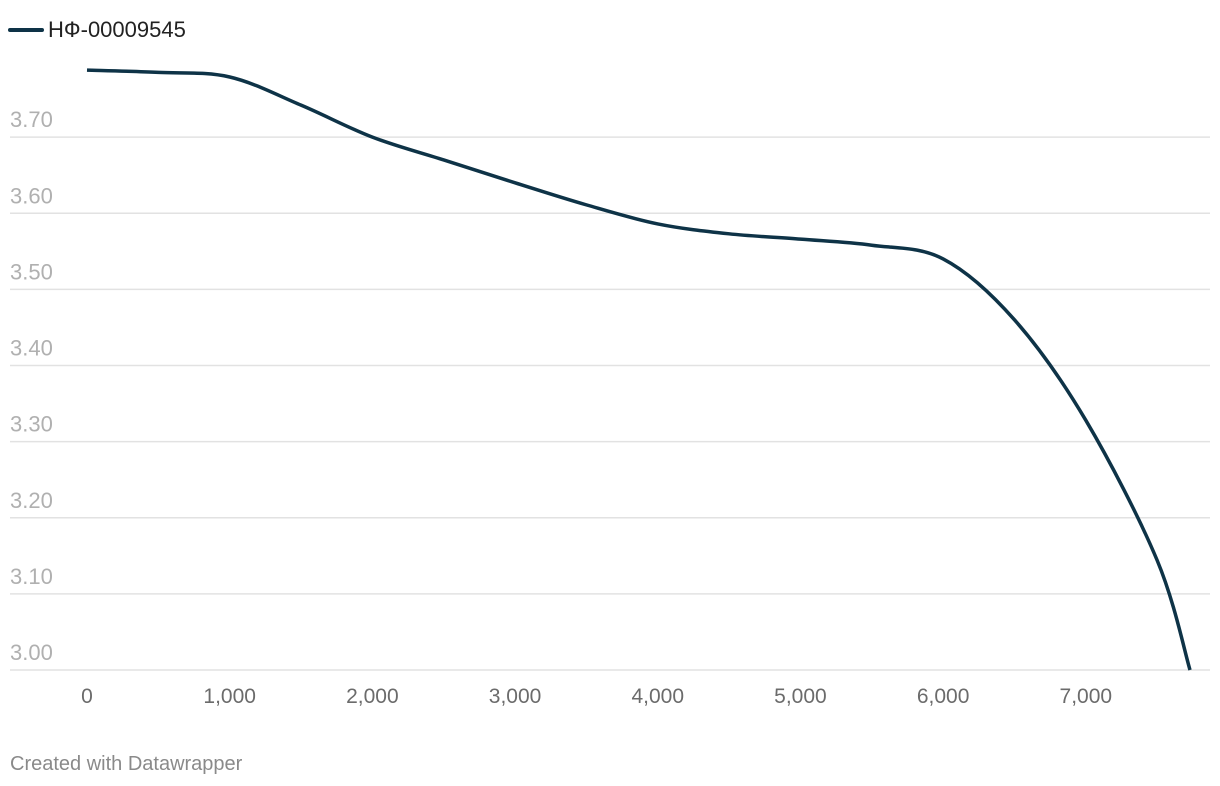  I want to click on legend-label: НФ-00009545, so click(117, 29).